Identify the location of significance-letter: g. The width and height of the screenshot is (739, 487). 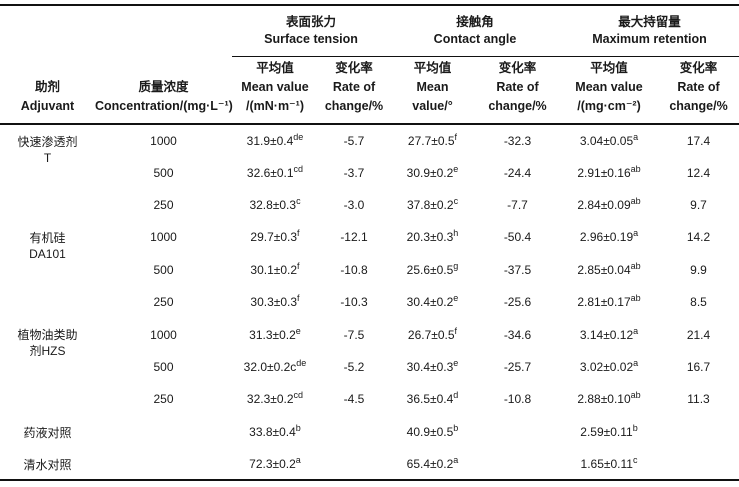
(456, 265).